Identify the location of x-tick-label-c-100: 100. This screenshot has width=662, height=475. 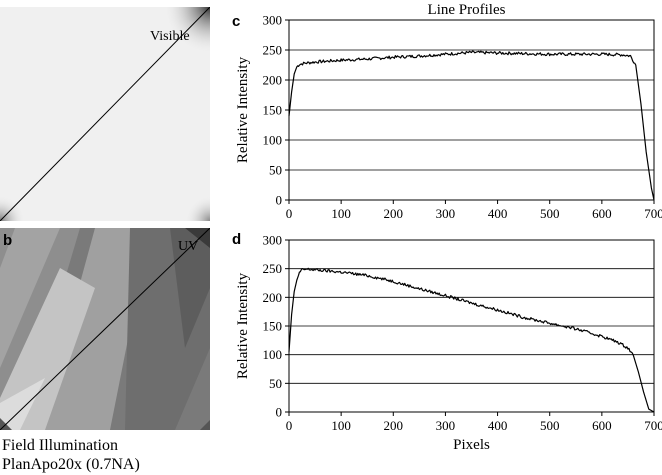
(341, 213).